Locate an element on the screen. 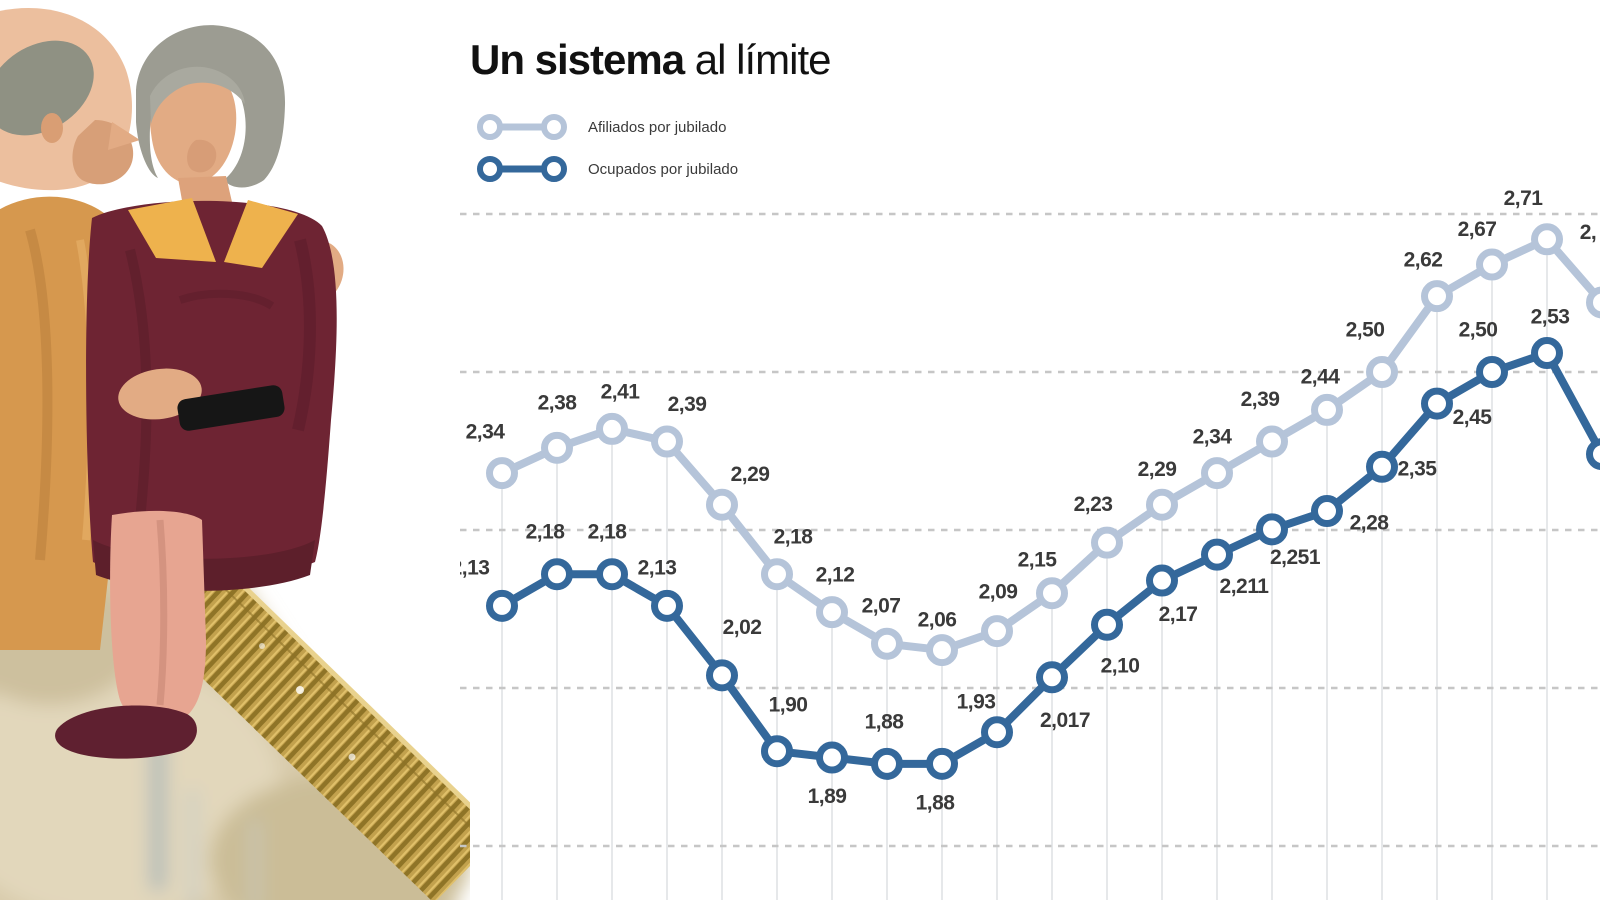 This screenshot has width=1600, height=900. data-label-ocupados: 2,53 is located at coordinates (1550, 317).